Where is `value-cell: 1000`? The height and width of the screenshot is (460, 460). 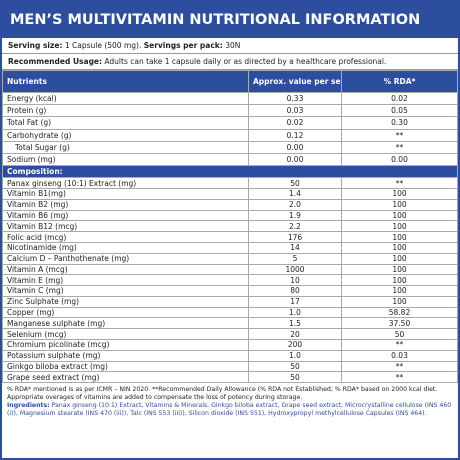 value-cell: 1000 is located at coordinates (295, 269).